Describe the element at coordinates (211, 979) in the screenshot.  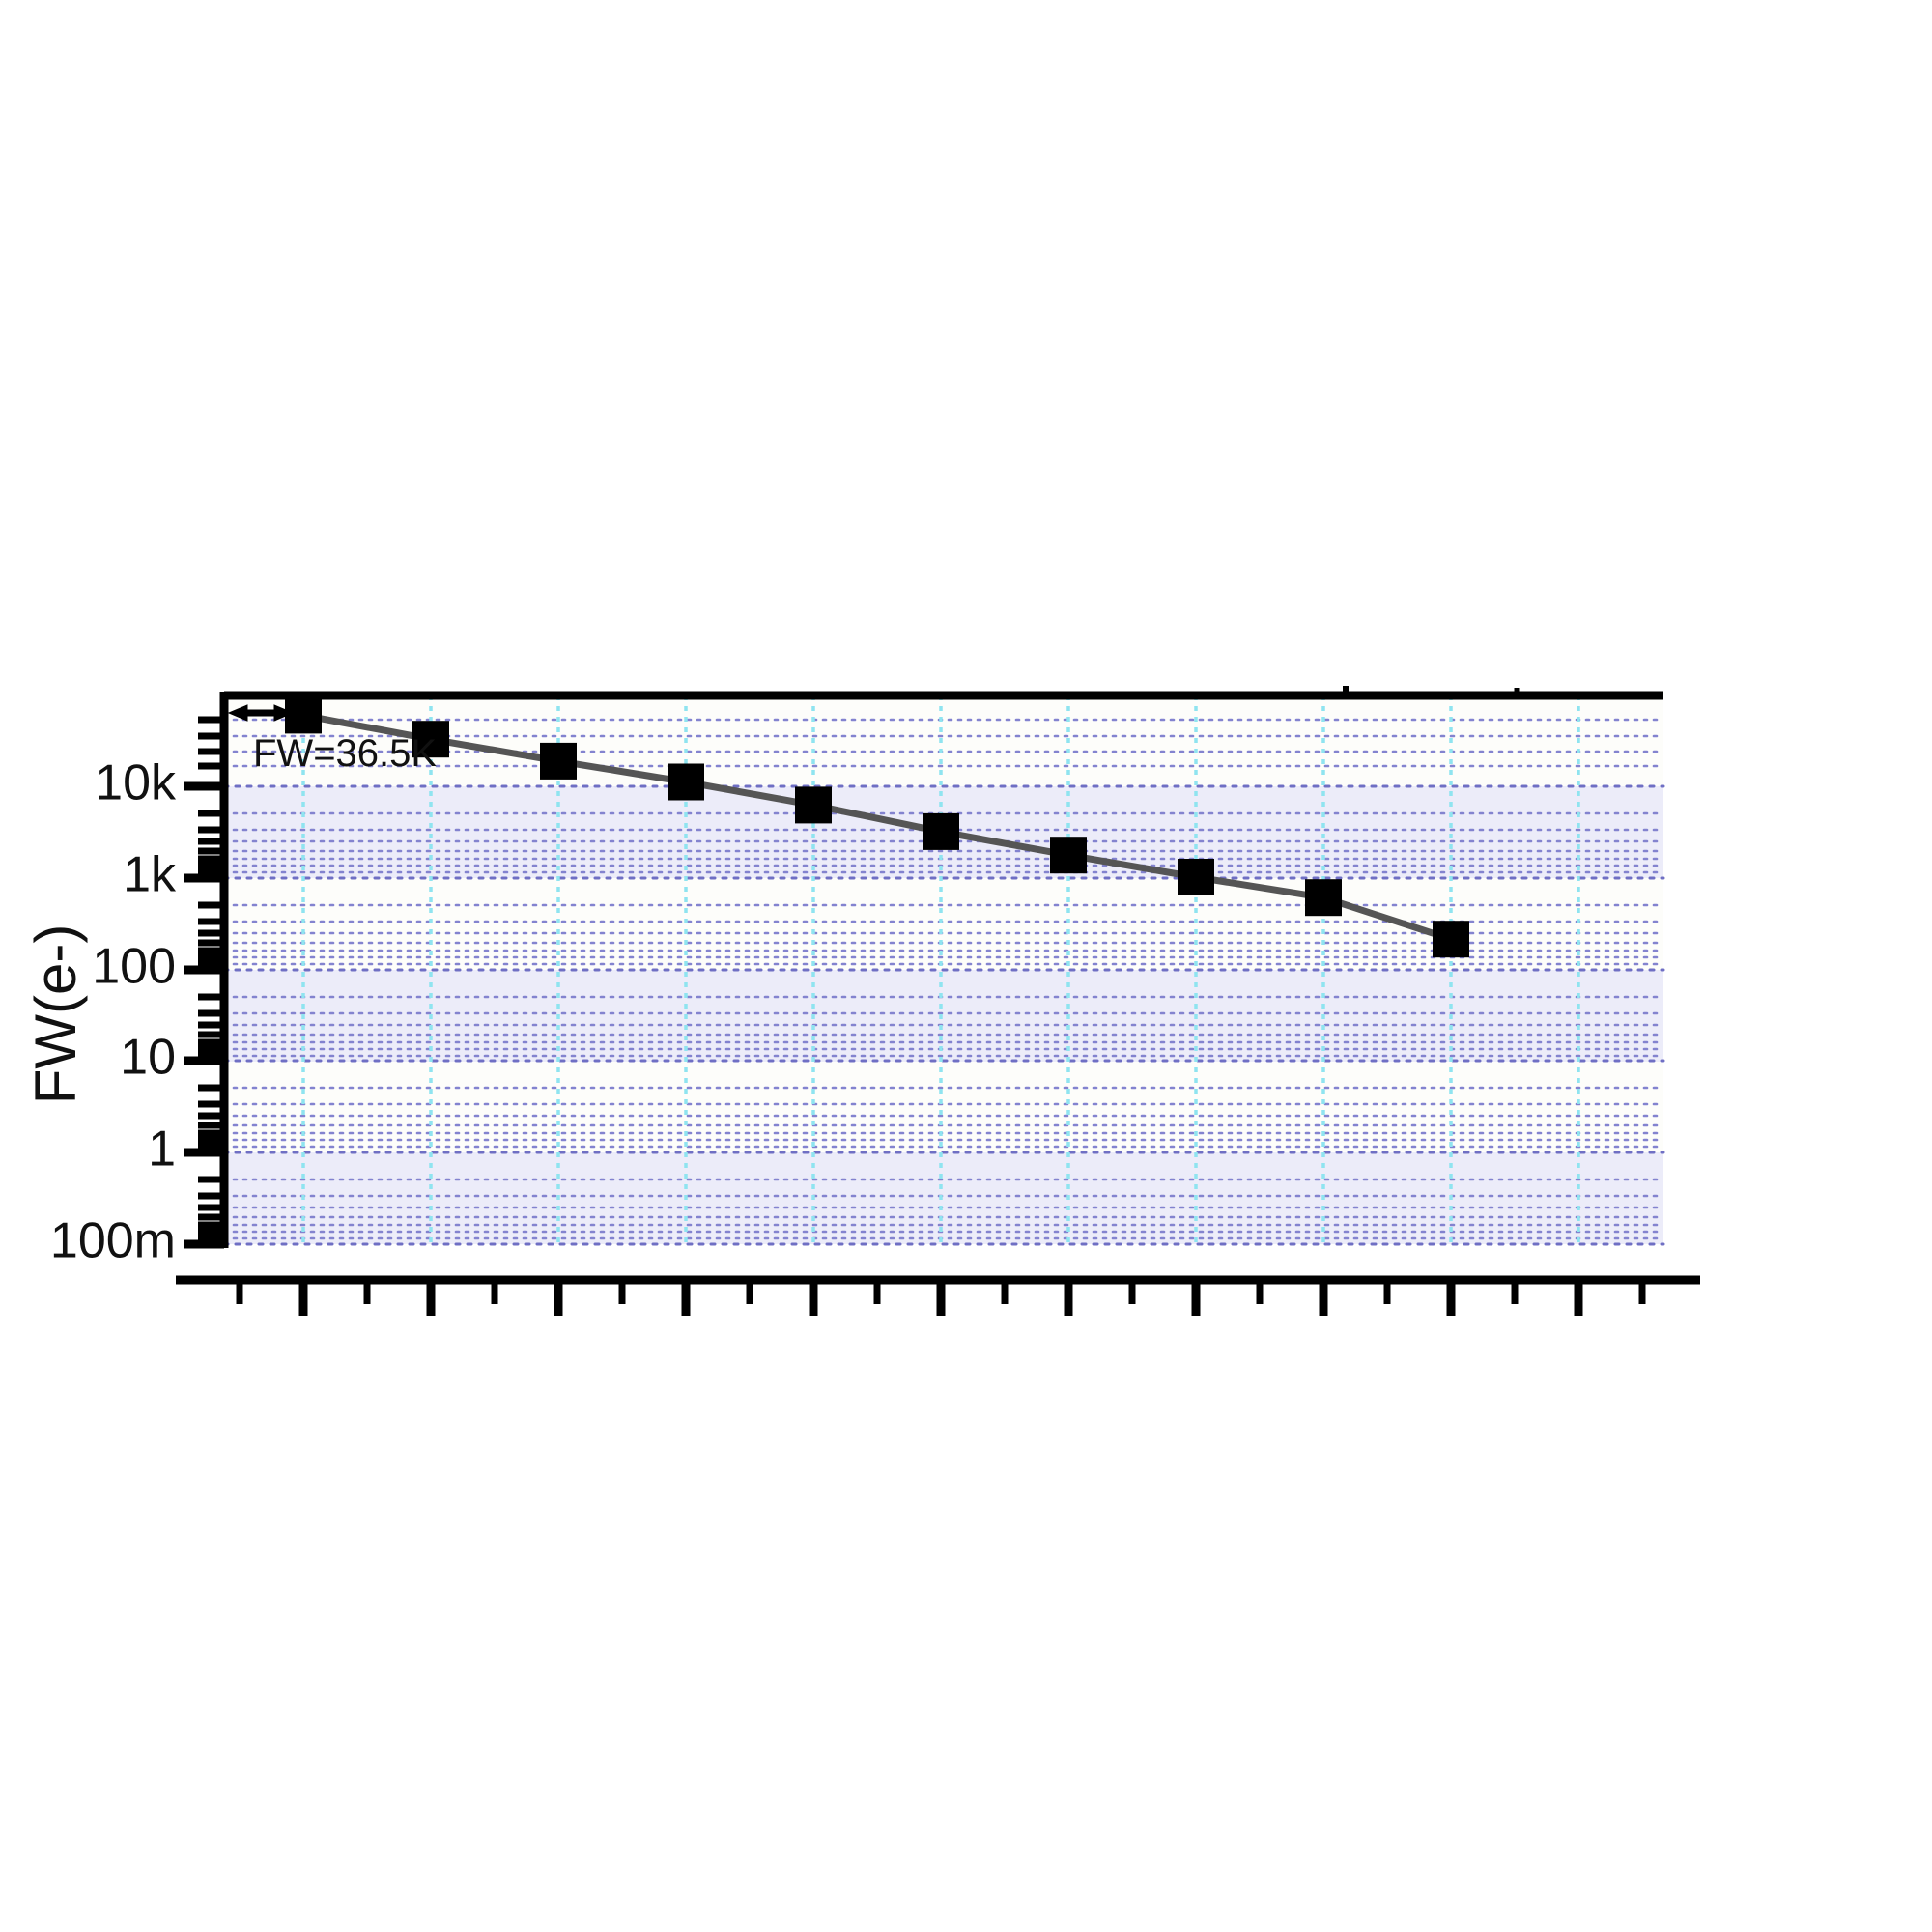
I see `y-axis-minor-ticks` at that location.